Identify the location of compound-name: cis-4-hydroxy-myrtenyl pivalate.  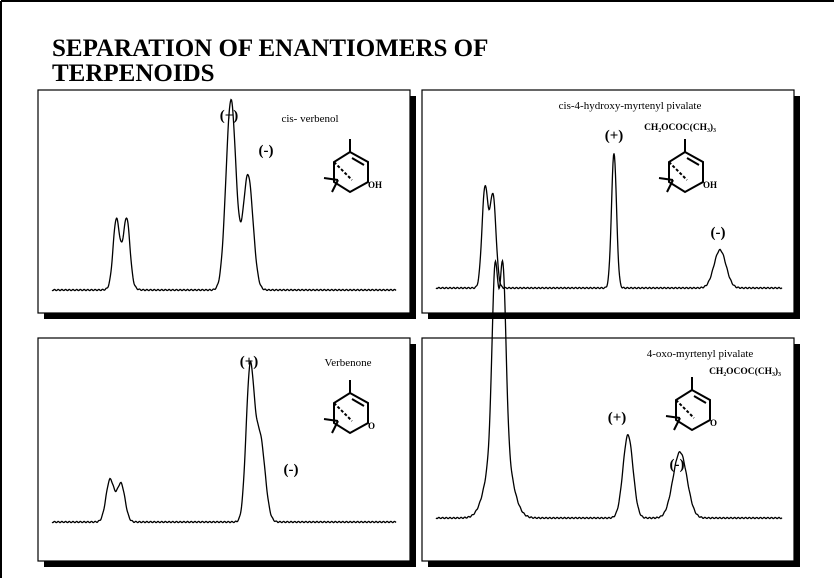
(630, 106).